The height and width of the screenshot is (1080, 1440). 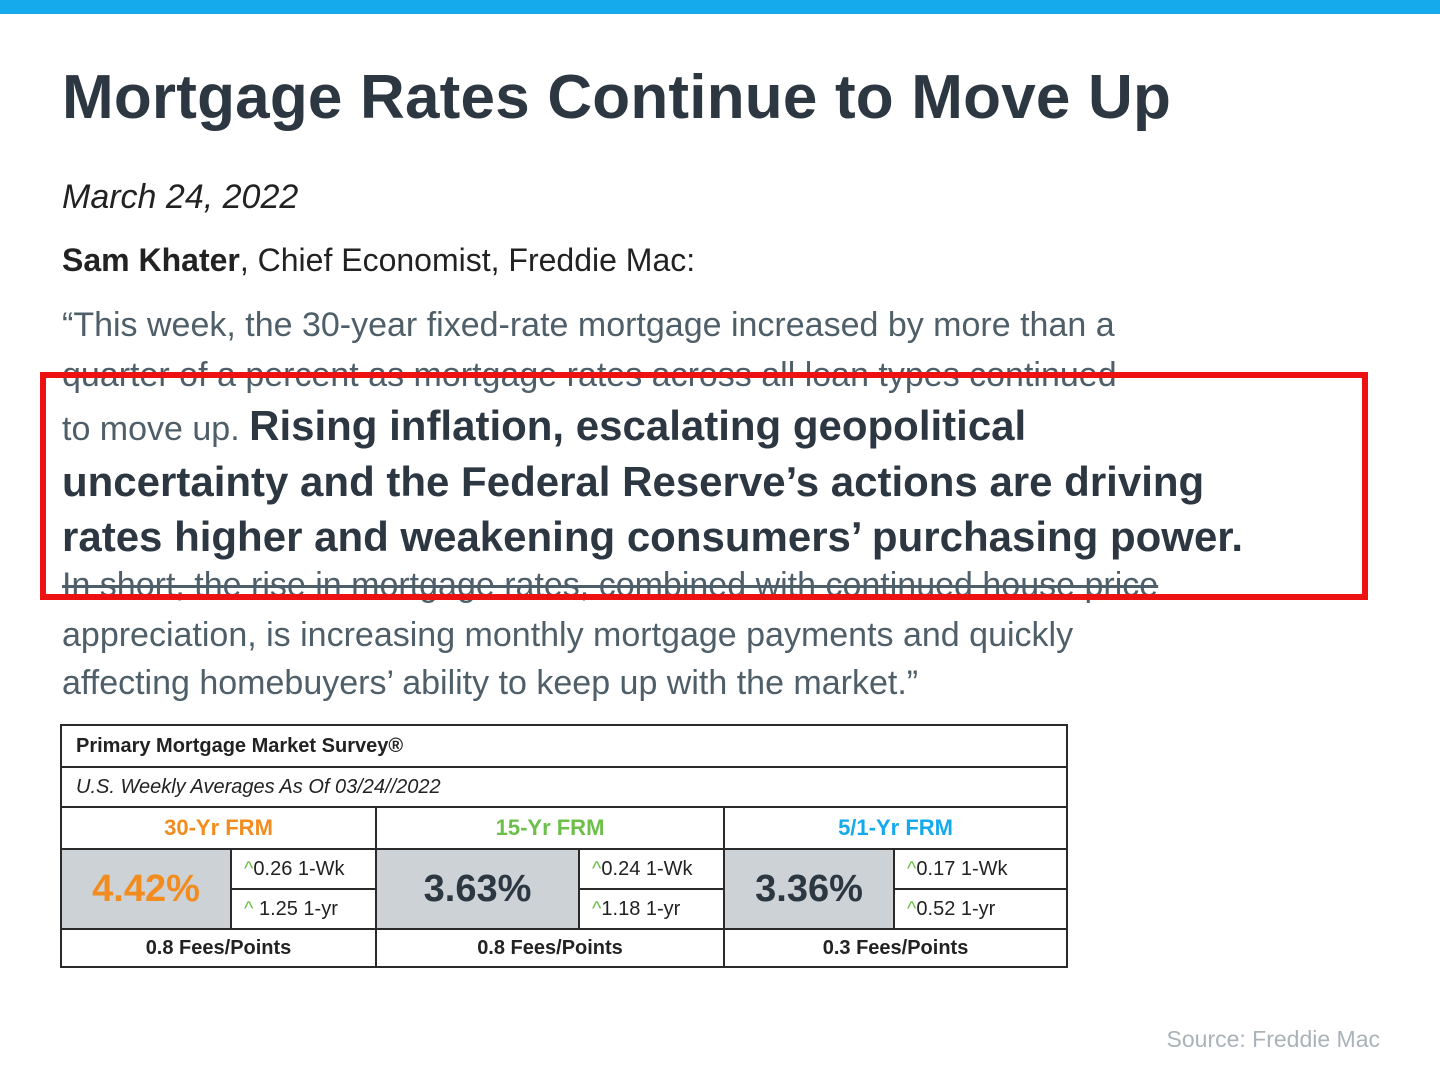 What do you see at coordinates (477, 889) in the screenshot?
I see `rate-15yr: 3.63%` at bounding box center [477, 889].